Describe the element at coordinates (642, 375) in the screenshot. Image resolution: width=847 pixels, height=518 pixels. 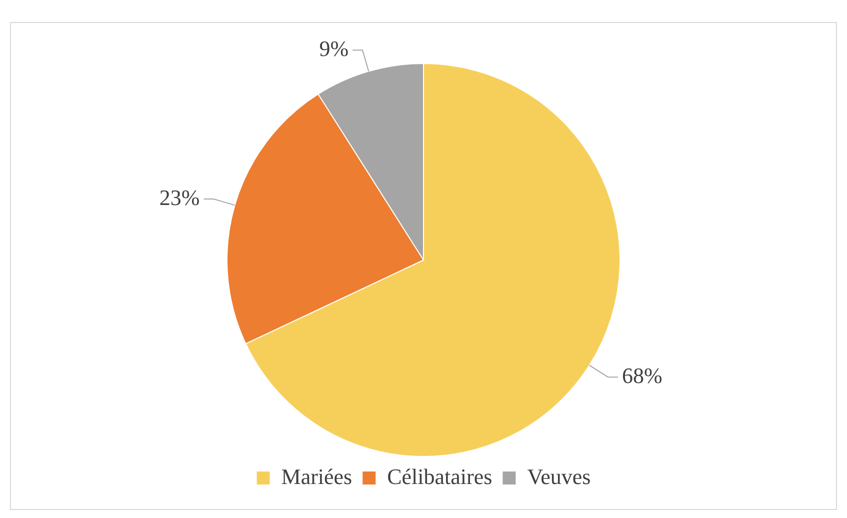
I see `data-label: 68%` at that location.